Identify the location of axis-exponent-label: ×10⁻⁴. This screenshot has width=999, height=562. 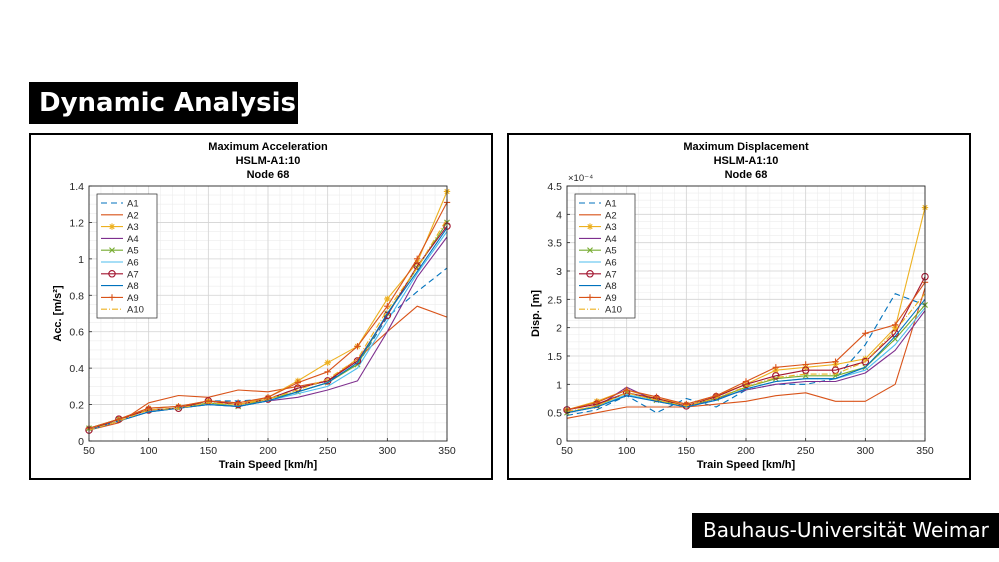
(580, 178).